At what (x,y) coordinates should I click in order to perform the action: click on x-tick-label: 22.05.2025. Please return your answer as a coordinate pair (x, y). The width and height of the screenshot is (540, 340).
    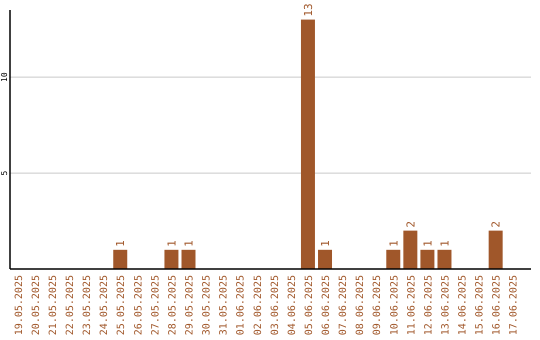
    Looking at the image, I should click on (70, 305).